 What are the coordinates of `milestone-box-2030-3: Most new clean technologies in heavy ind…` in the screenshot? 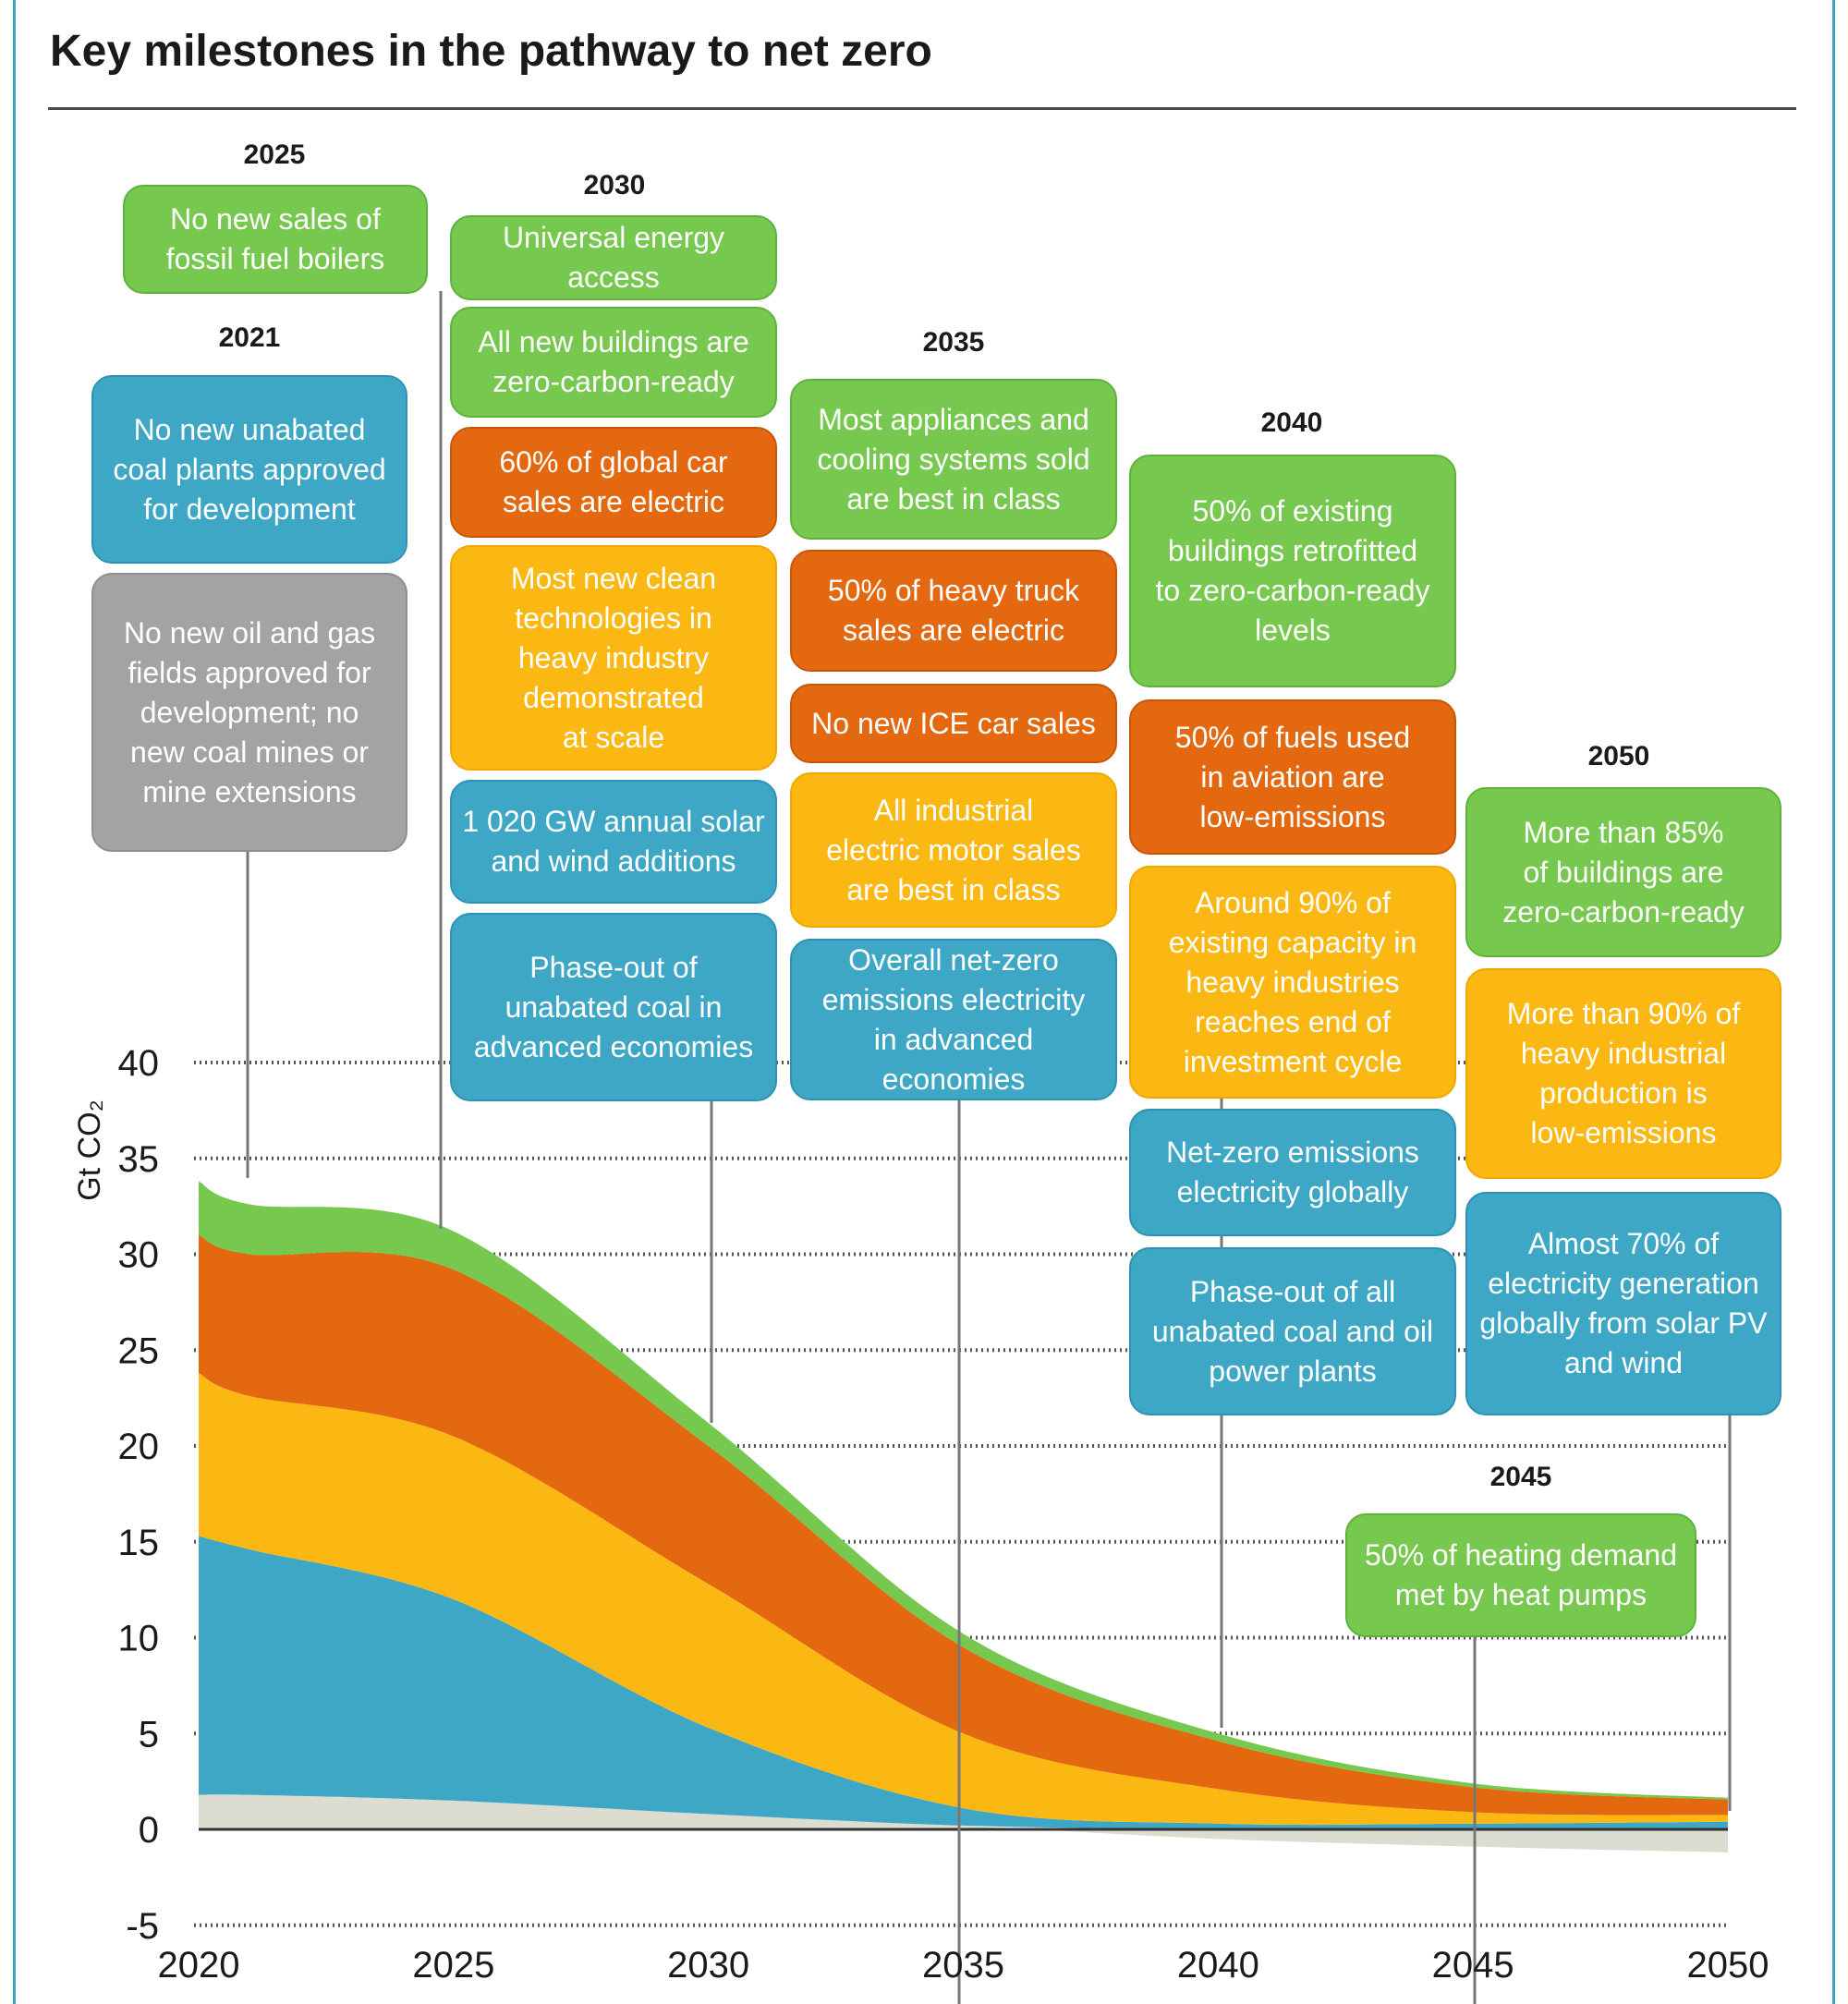 It's located at (613, 658).